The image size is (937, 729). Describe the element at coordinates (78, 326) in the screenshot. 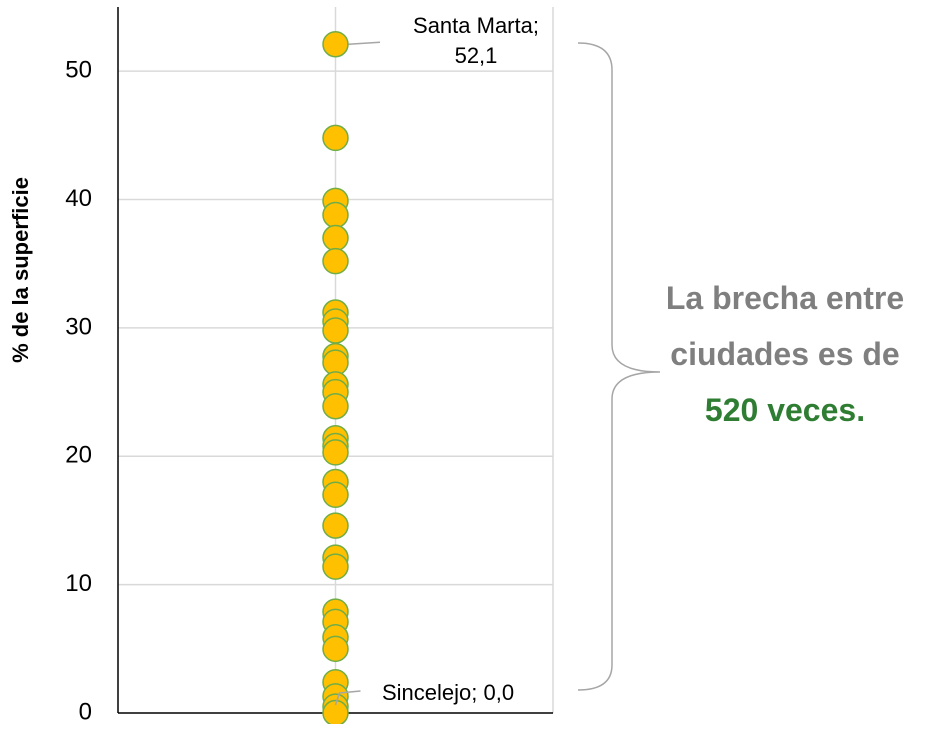

I see `y-tick-label: 30` at that location.